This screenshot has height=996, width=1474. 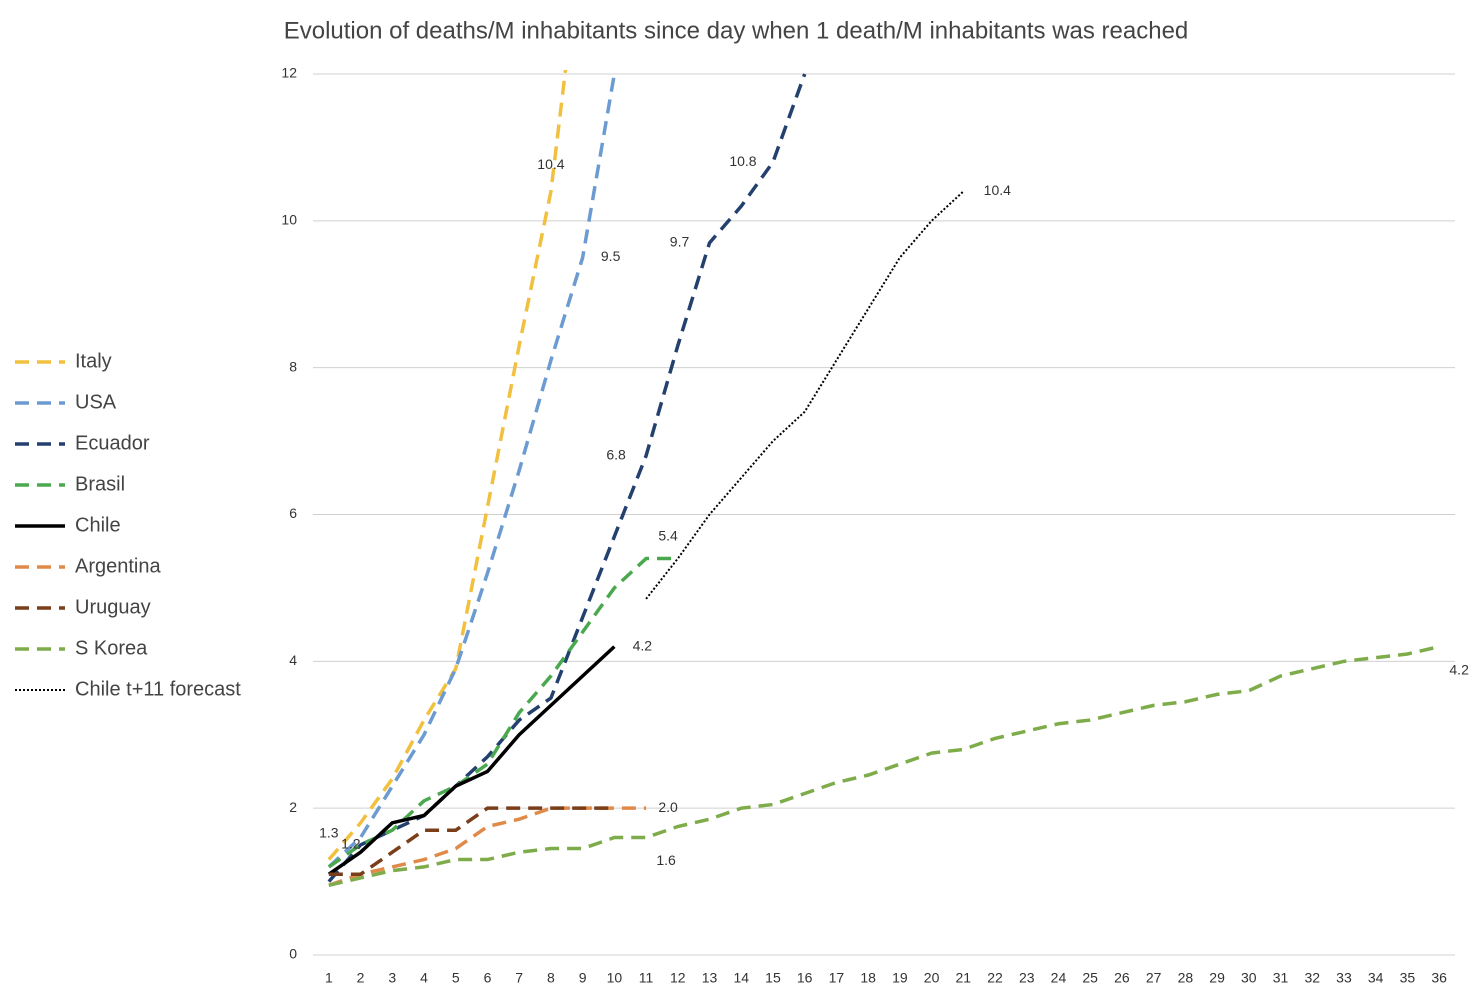 What do you see at coordinates (611, 256) in the screenshot?
I see `data-label: 9.5` at bounding box center [611, 256].